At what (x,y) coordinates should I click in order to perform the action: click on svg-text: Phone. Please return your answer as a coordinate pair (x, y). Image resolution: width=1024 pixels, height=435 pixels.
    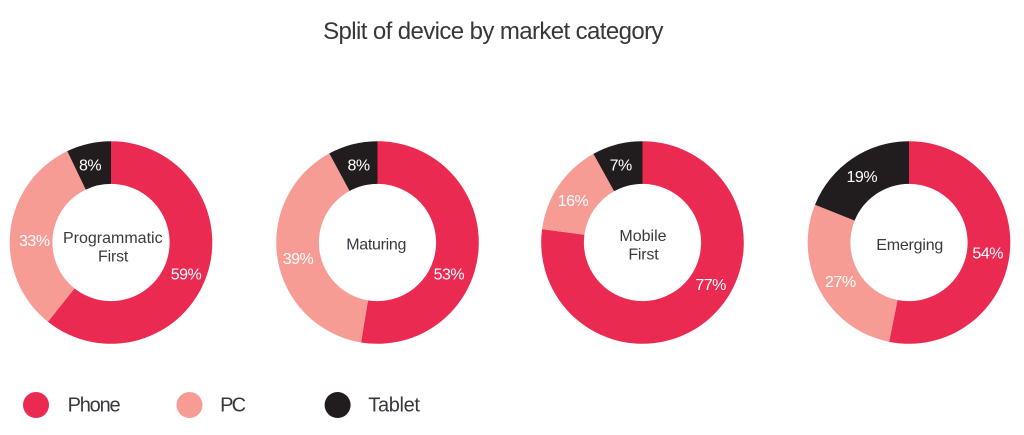
    Looking at the image, I should click on (94, 406).